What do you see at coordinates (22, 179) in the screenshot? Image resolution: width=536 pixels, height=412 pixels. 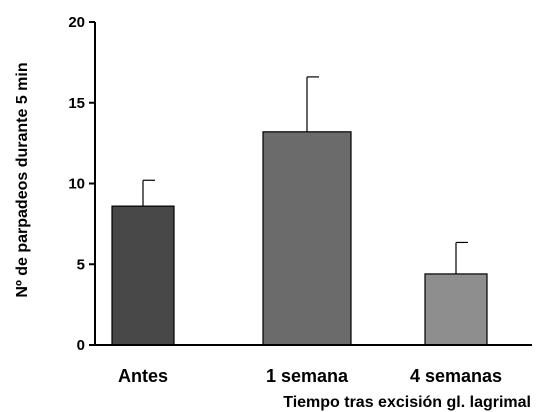 I see `y-axis-title: Nº de parpadeos durante 5 min` at bounding box center [22, 179].